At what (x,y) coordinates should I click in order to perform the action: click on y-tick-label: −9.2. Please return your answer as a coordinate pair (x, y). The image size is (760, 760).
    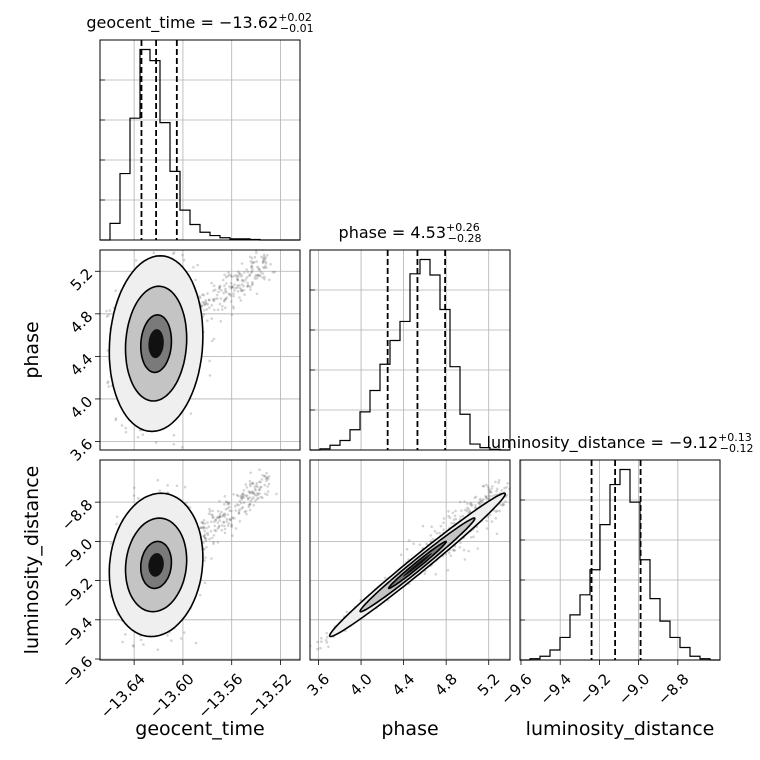
    Looking at the image, I should click on (77, 593).